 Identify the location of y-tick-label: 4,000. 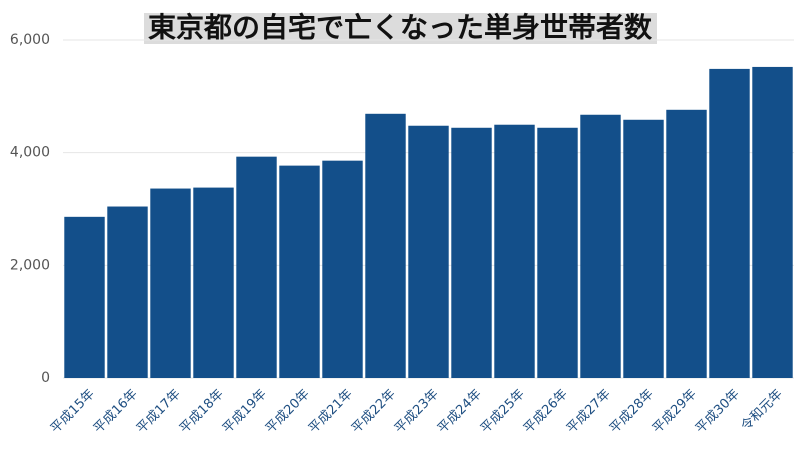
(30, 153).